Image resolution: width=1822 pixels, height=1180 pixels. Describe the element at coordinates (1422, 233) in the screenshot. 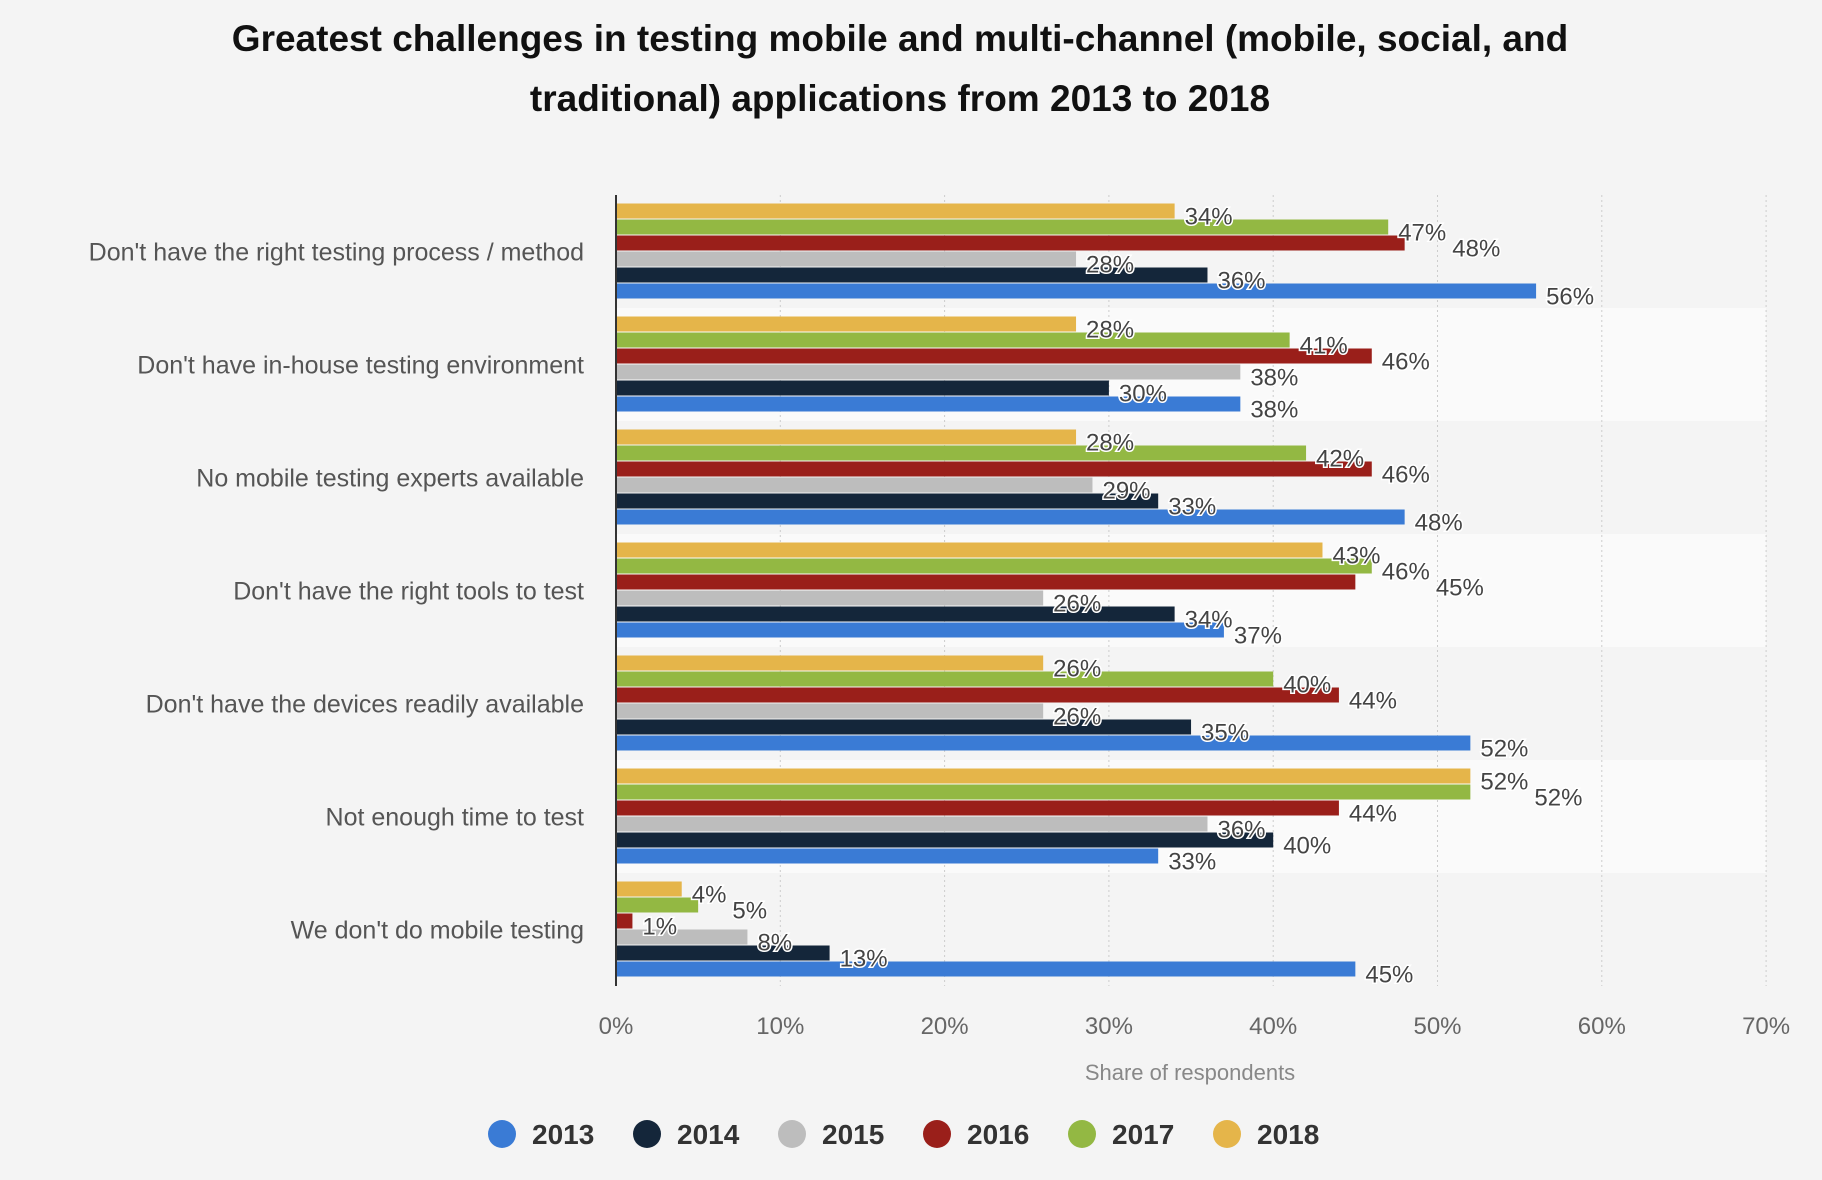

I see `data-label: 47%` at that location.